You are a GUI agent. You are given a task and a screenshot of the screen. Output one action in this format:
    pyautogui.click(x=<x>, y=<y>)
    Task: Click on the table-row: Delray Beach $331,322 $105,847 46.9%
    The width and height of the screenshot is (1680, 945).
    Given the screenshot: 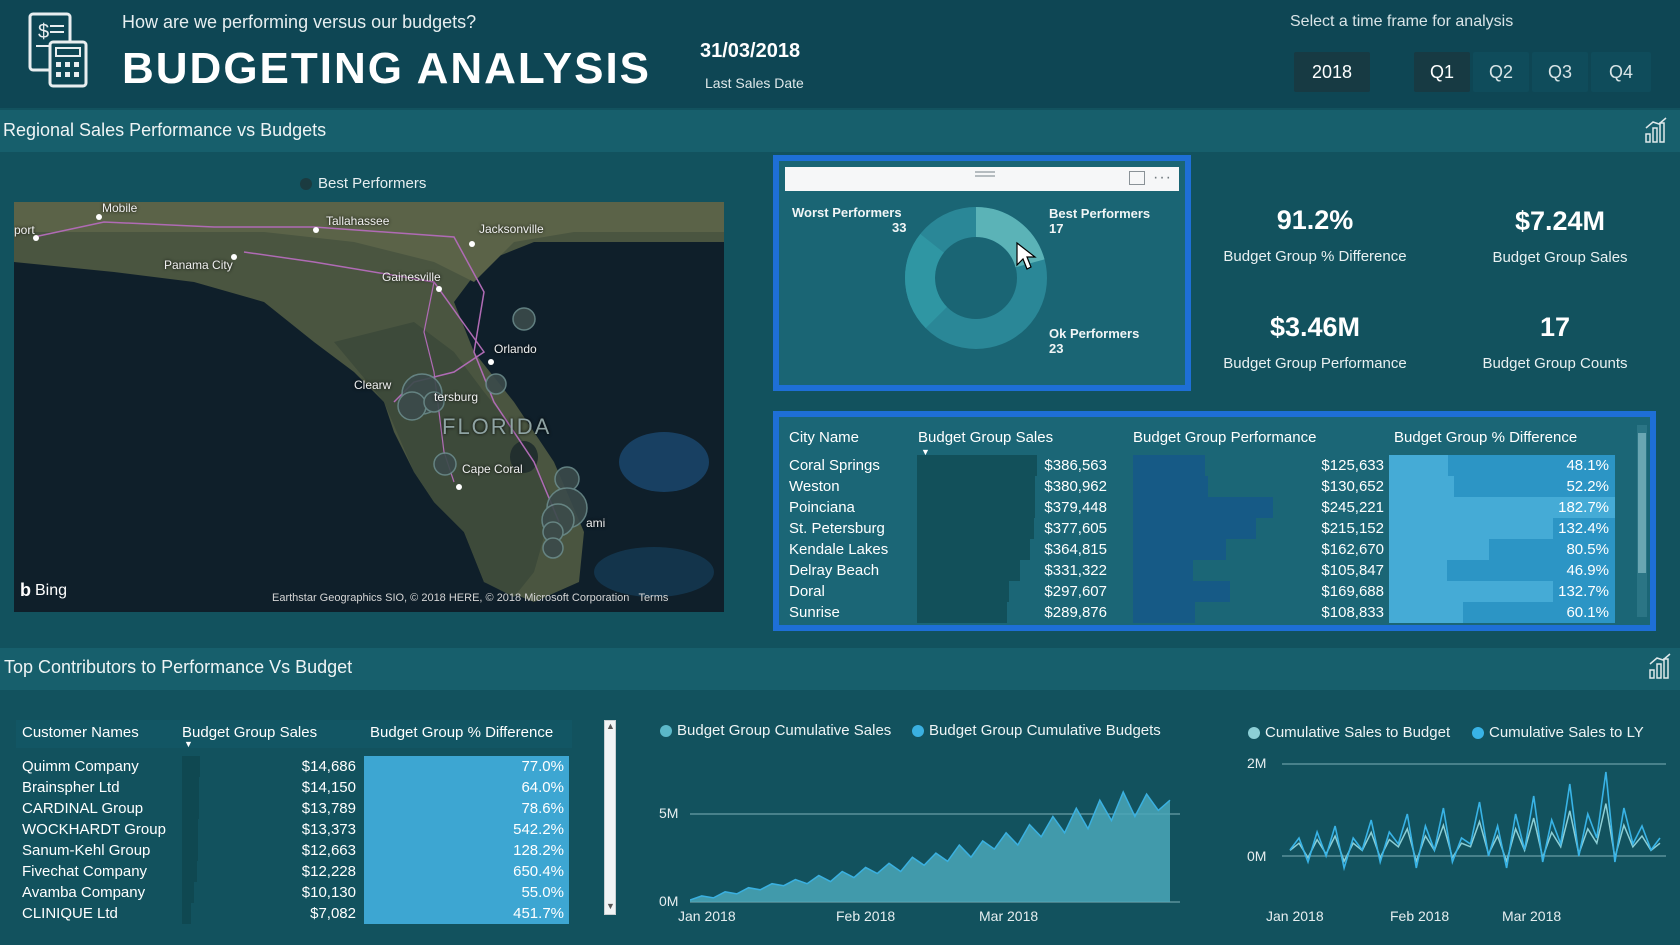 What is the action you would take?
    pyautogui.click(x=1204, y=570)
    